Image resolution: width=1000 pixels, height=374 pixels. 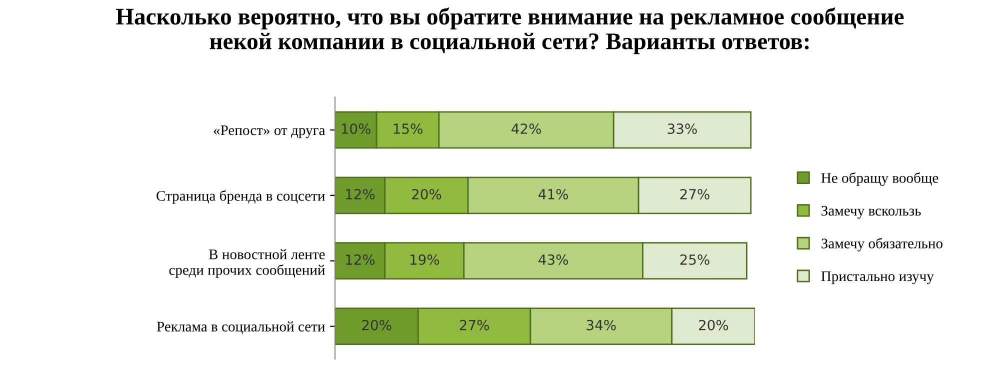 What do you see at coordinates (882, 245) in the screenshot?
I see `legend-label: Замечу обязательно` at bounding box center [882, 245].